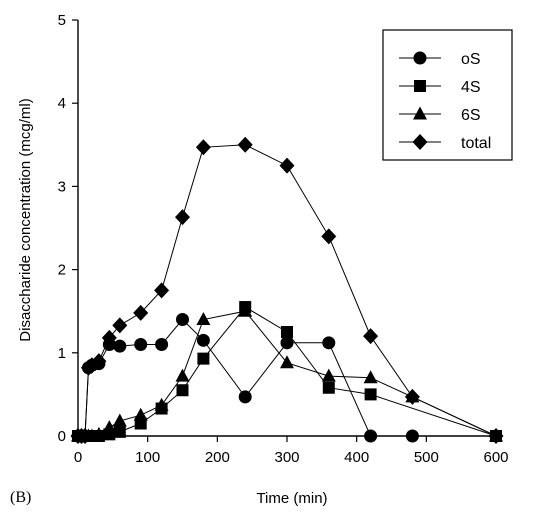 The width and height of the screenshot is (537, 525). I want to click on legend-label: total, so click(476, 143).